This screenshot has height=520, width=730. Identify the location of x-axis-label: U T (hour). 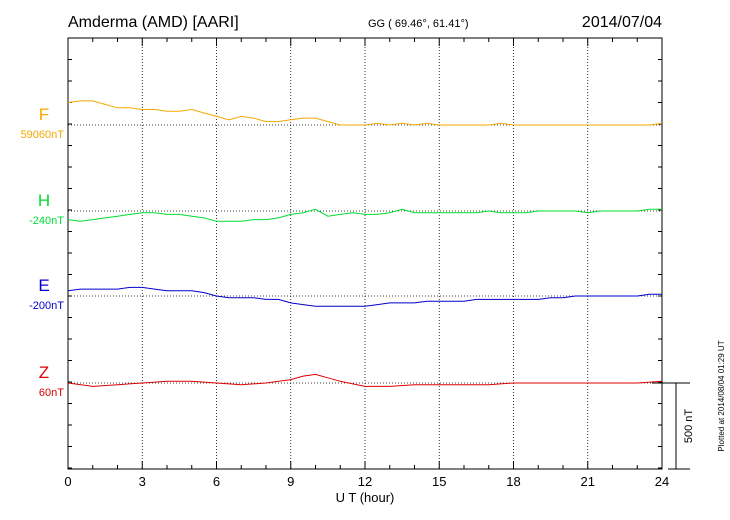
(365, 497).